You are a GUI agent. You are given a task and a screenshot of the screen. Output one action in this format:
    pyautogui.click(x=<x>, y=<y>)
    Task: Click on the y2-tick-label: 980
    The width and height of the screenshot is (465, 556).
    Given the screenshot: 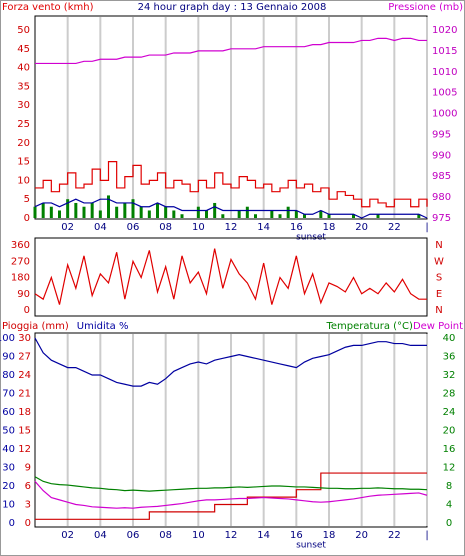 What is the action you would take?
    pyautogui.click(x=441, y=197)
    